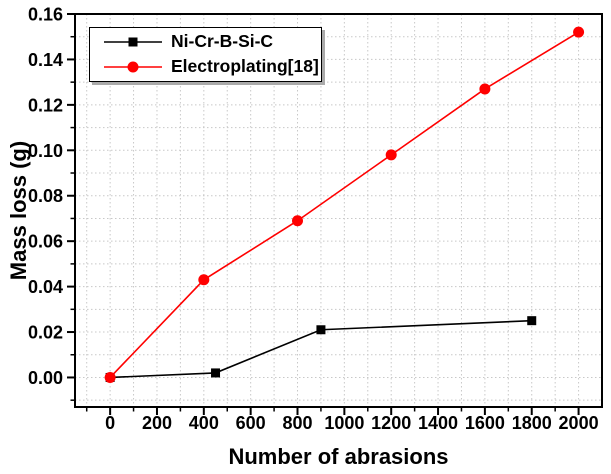  I want to click on legend-item-electroplating-18-: Electroplating[18], so click(212, 67).